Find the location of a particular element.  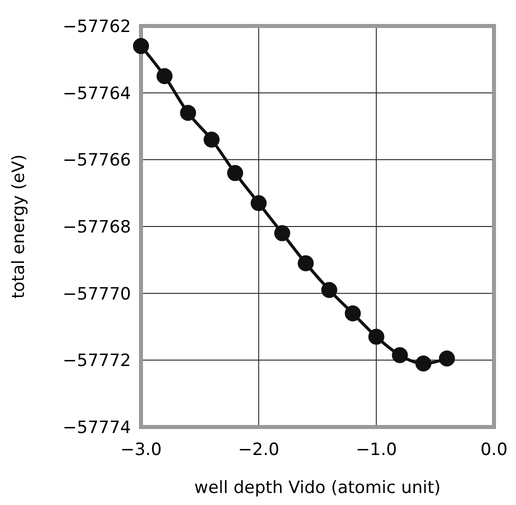

x-tick-label: −2.0 is located at coordinates (259, 450).